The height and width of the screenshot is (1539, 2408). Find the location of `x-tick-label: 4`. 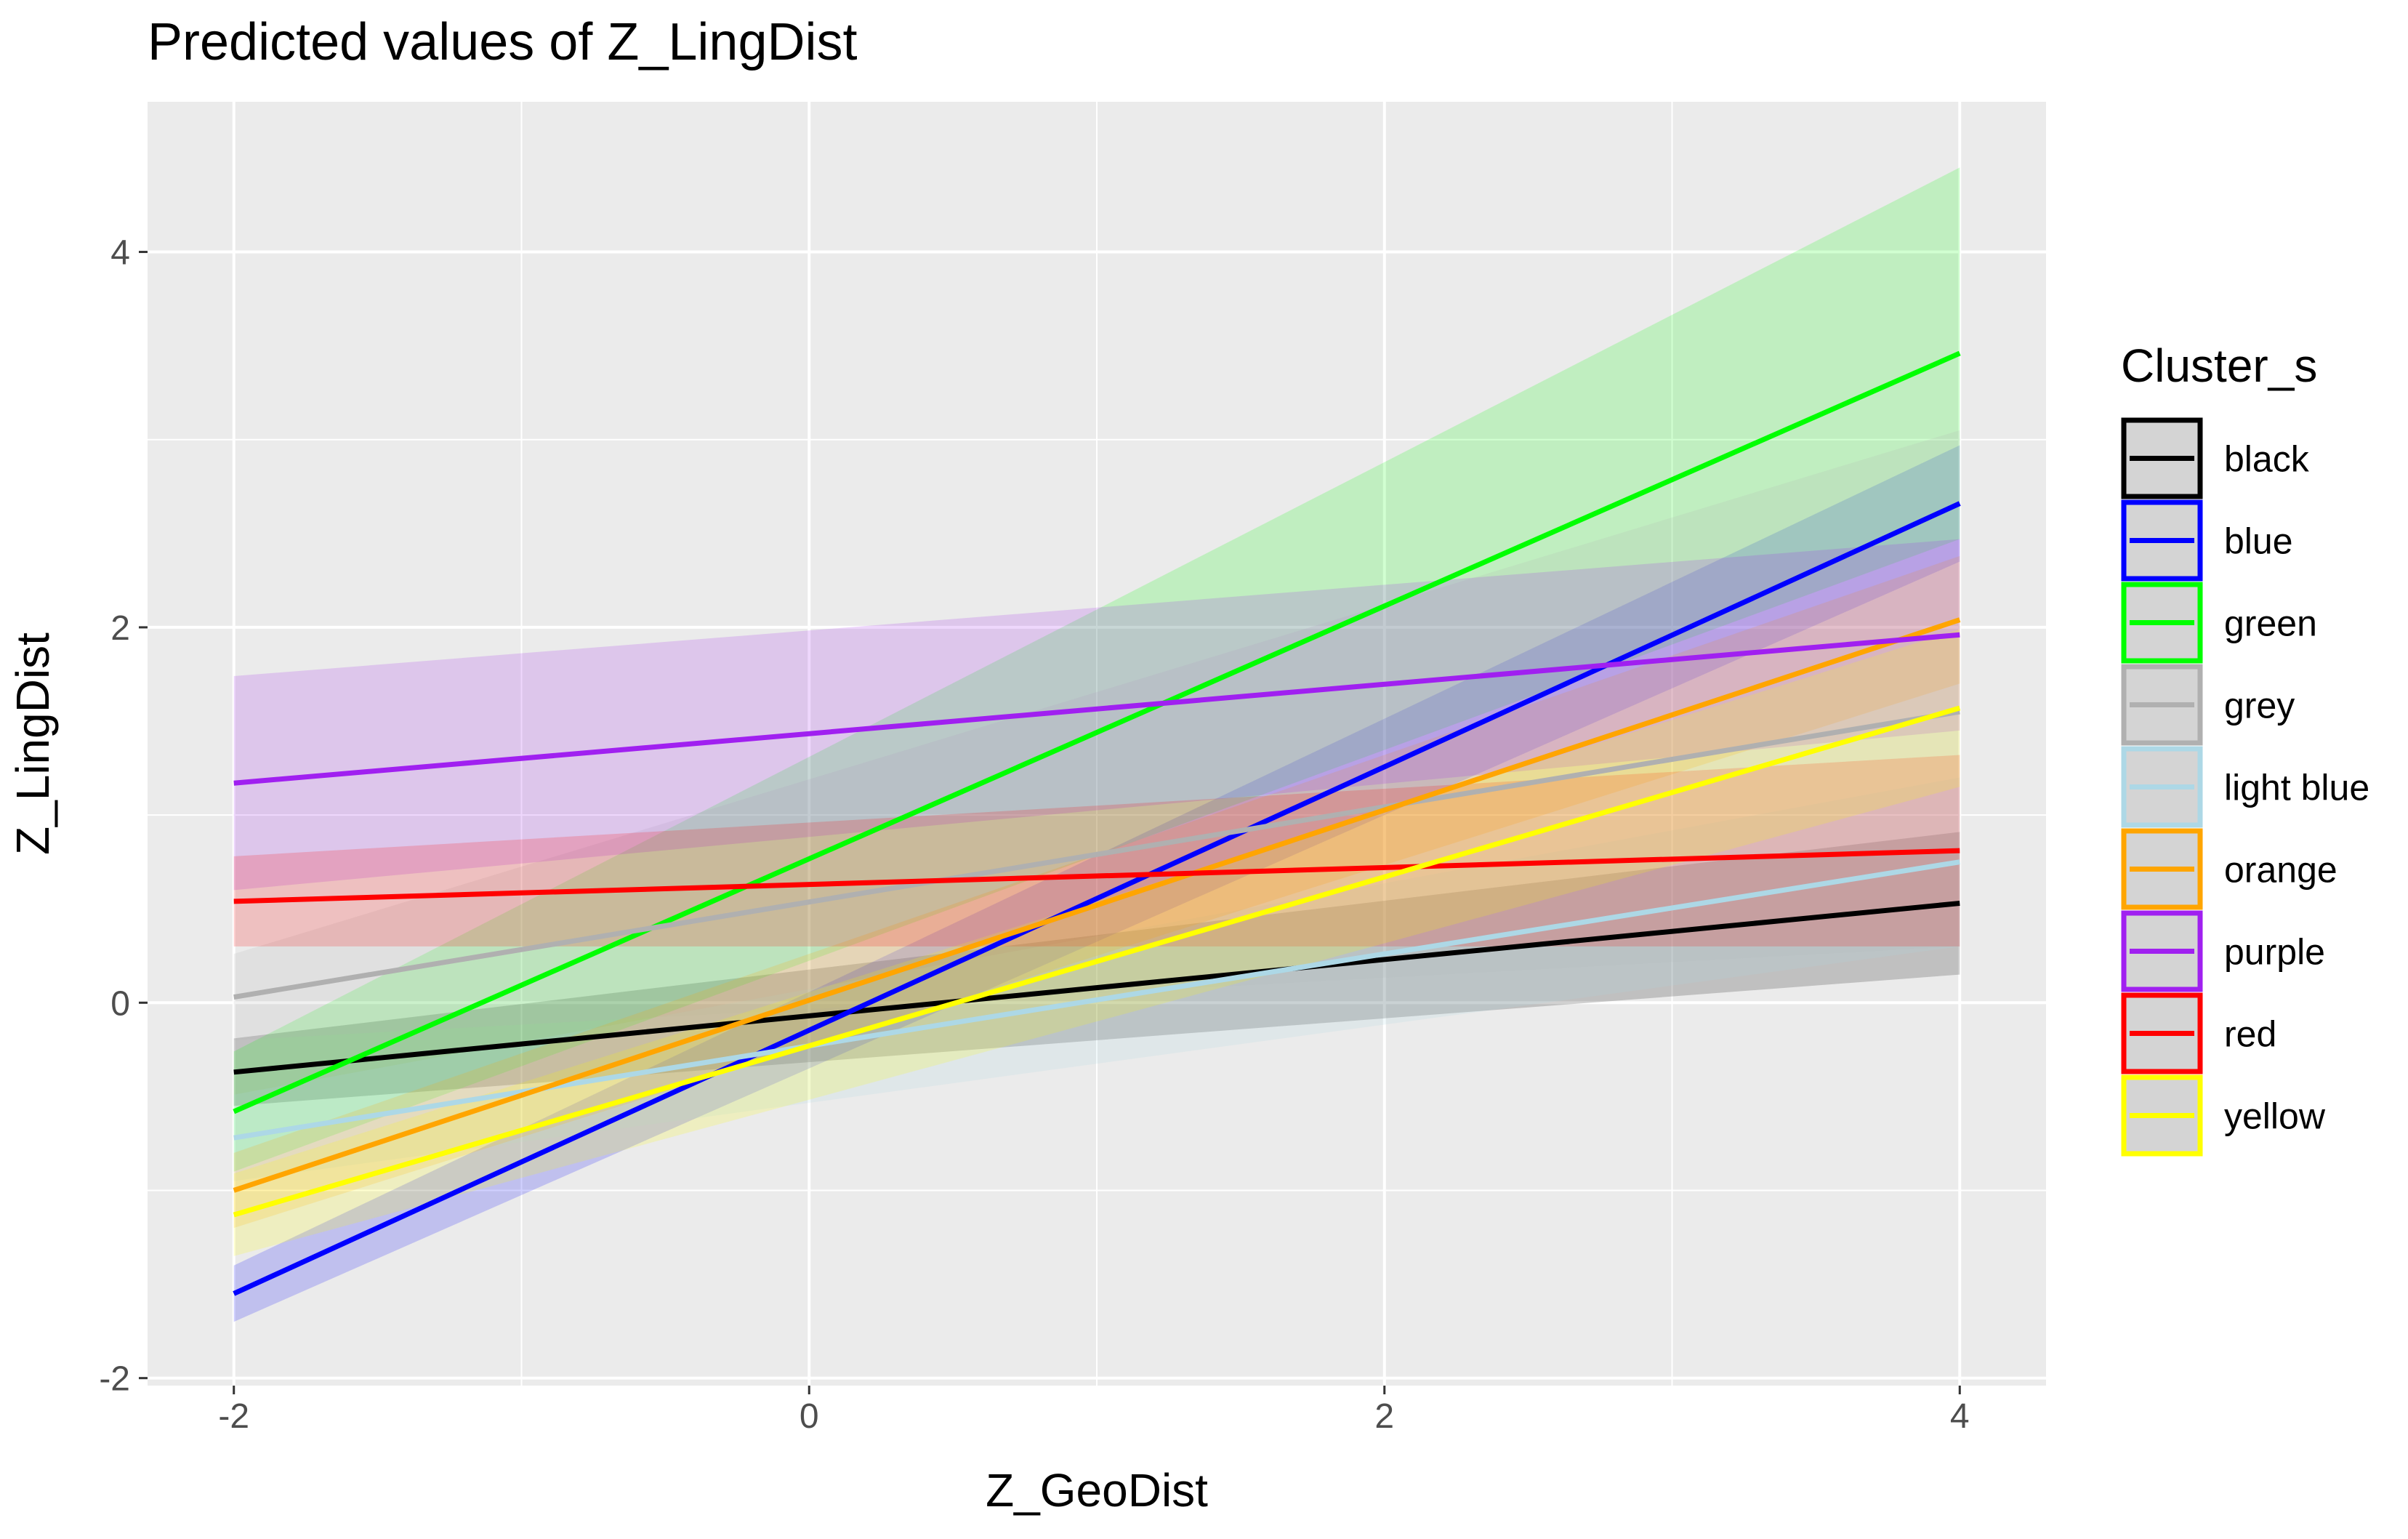

x-tick-label: 4 is located at coordinates (1960, 1416).